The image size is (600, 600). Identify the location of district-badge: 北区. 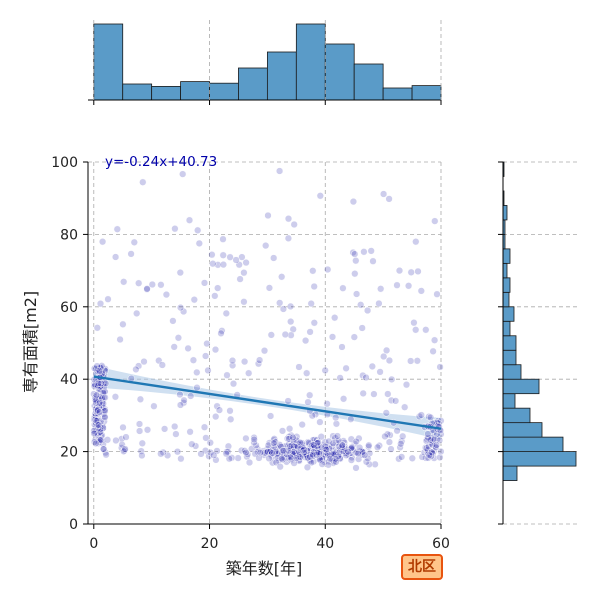
(422, 567).